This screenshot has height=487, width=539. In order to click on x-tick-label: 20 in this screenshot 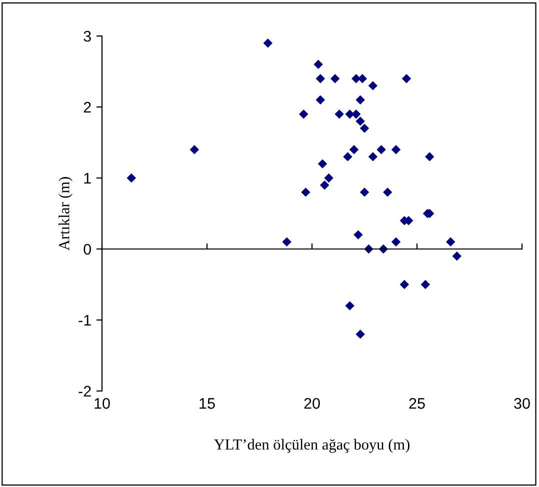, I will do `click(312, 403)`.